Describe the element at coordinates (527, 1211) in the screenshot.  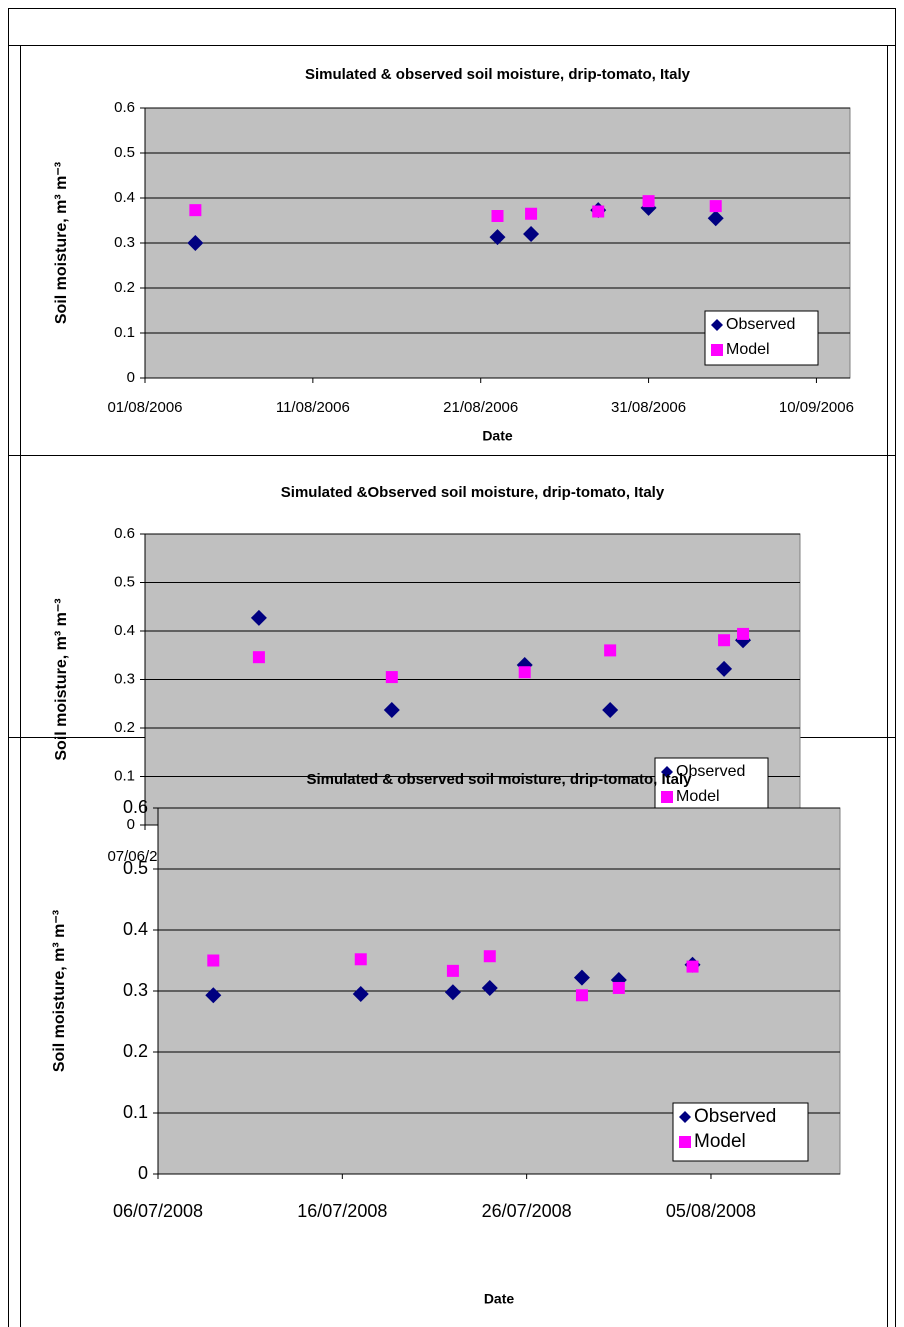
I see `x-tick-label: 26/07/2008` at that location.